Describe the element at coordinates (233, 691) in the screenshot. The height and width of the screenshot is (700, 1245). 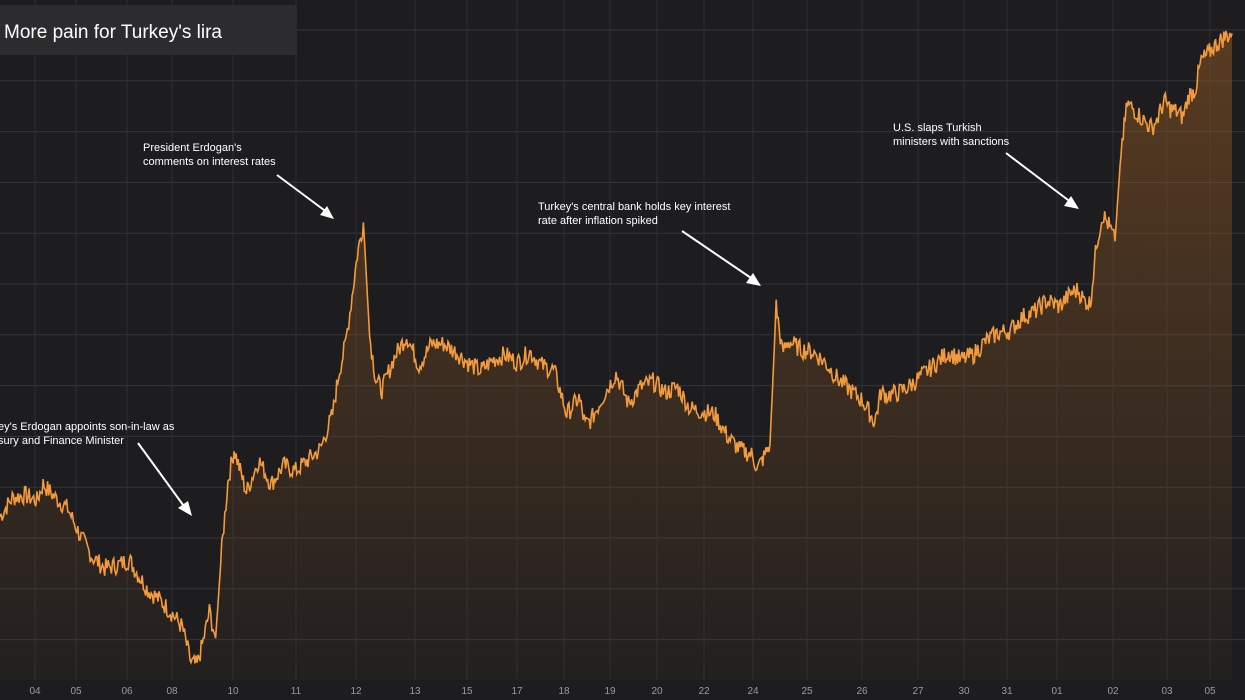
I see `x-tick-label: 10` at that location.